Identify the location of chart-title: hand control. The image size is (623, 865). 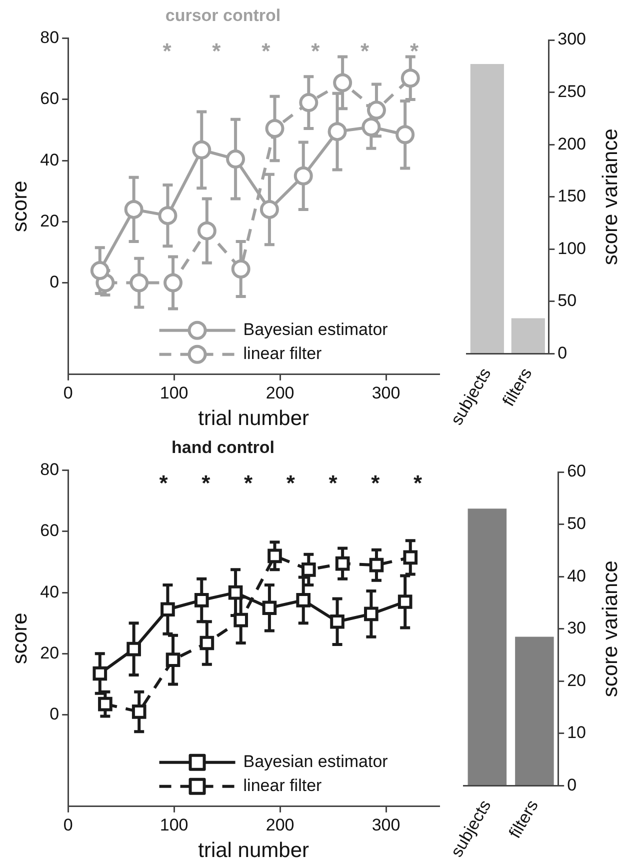
(223, 447).